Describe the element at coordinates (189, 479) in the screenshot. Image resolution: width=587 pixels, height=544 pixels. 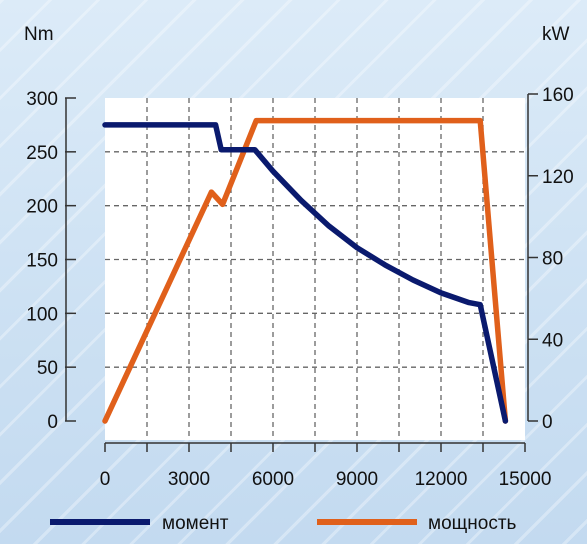
I see `x-tick-label: 3000` at that location.